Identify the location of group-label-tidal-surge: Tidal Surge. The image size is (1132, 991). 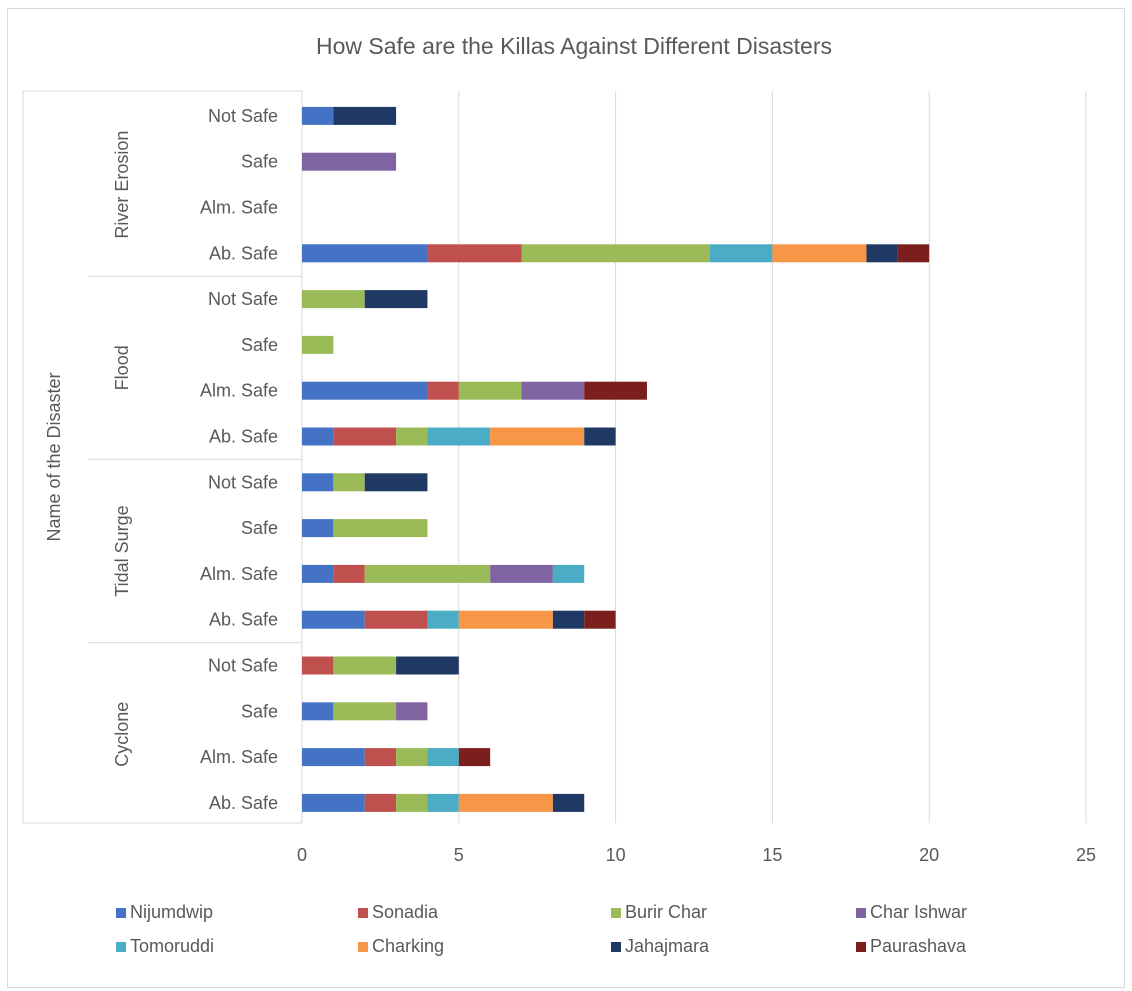
(122, 550).